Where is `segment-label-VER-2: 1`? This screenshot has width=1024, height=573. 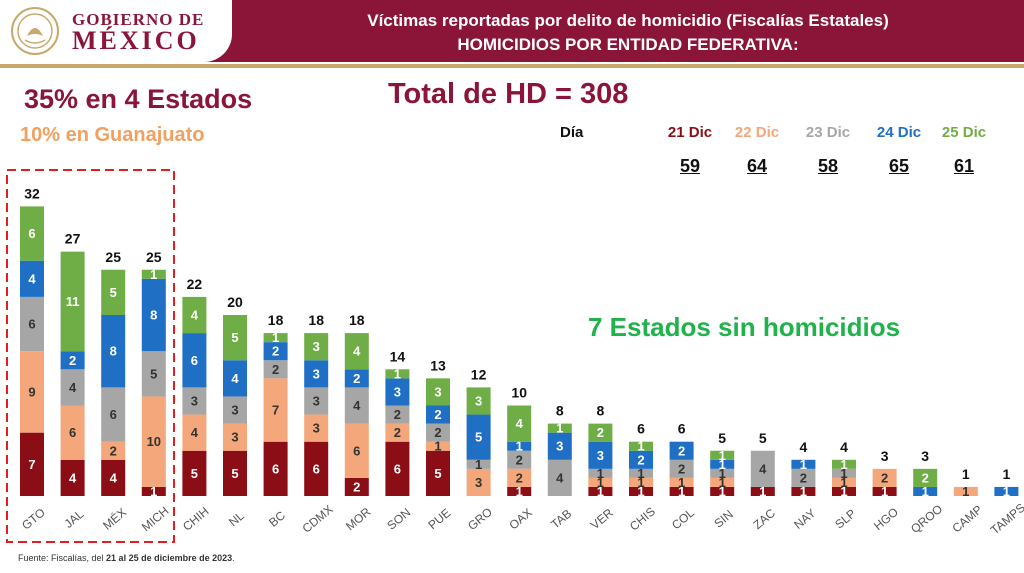 segment-label-VER-2: 1 is located at coordinates (600, 473).